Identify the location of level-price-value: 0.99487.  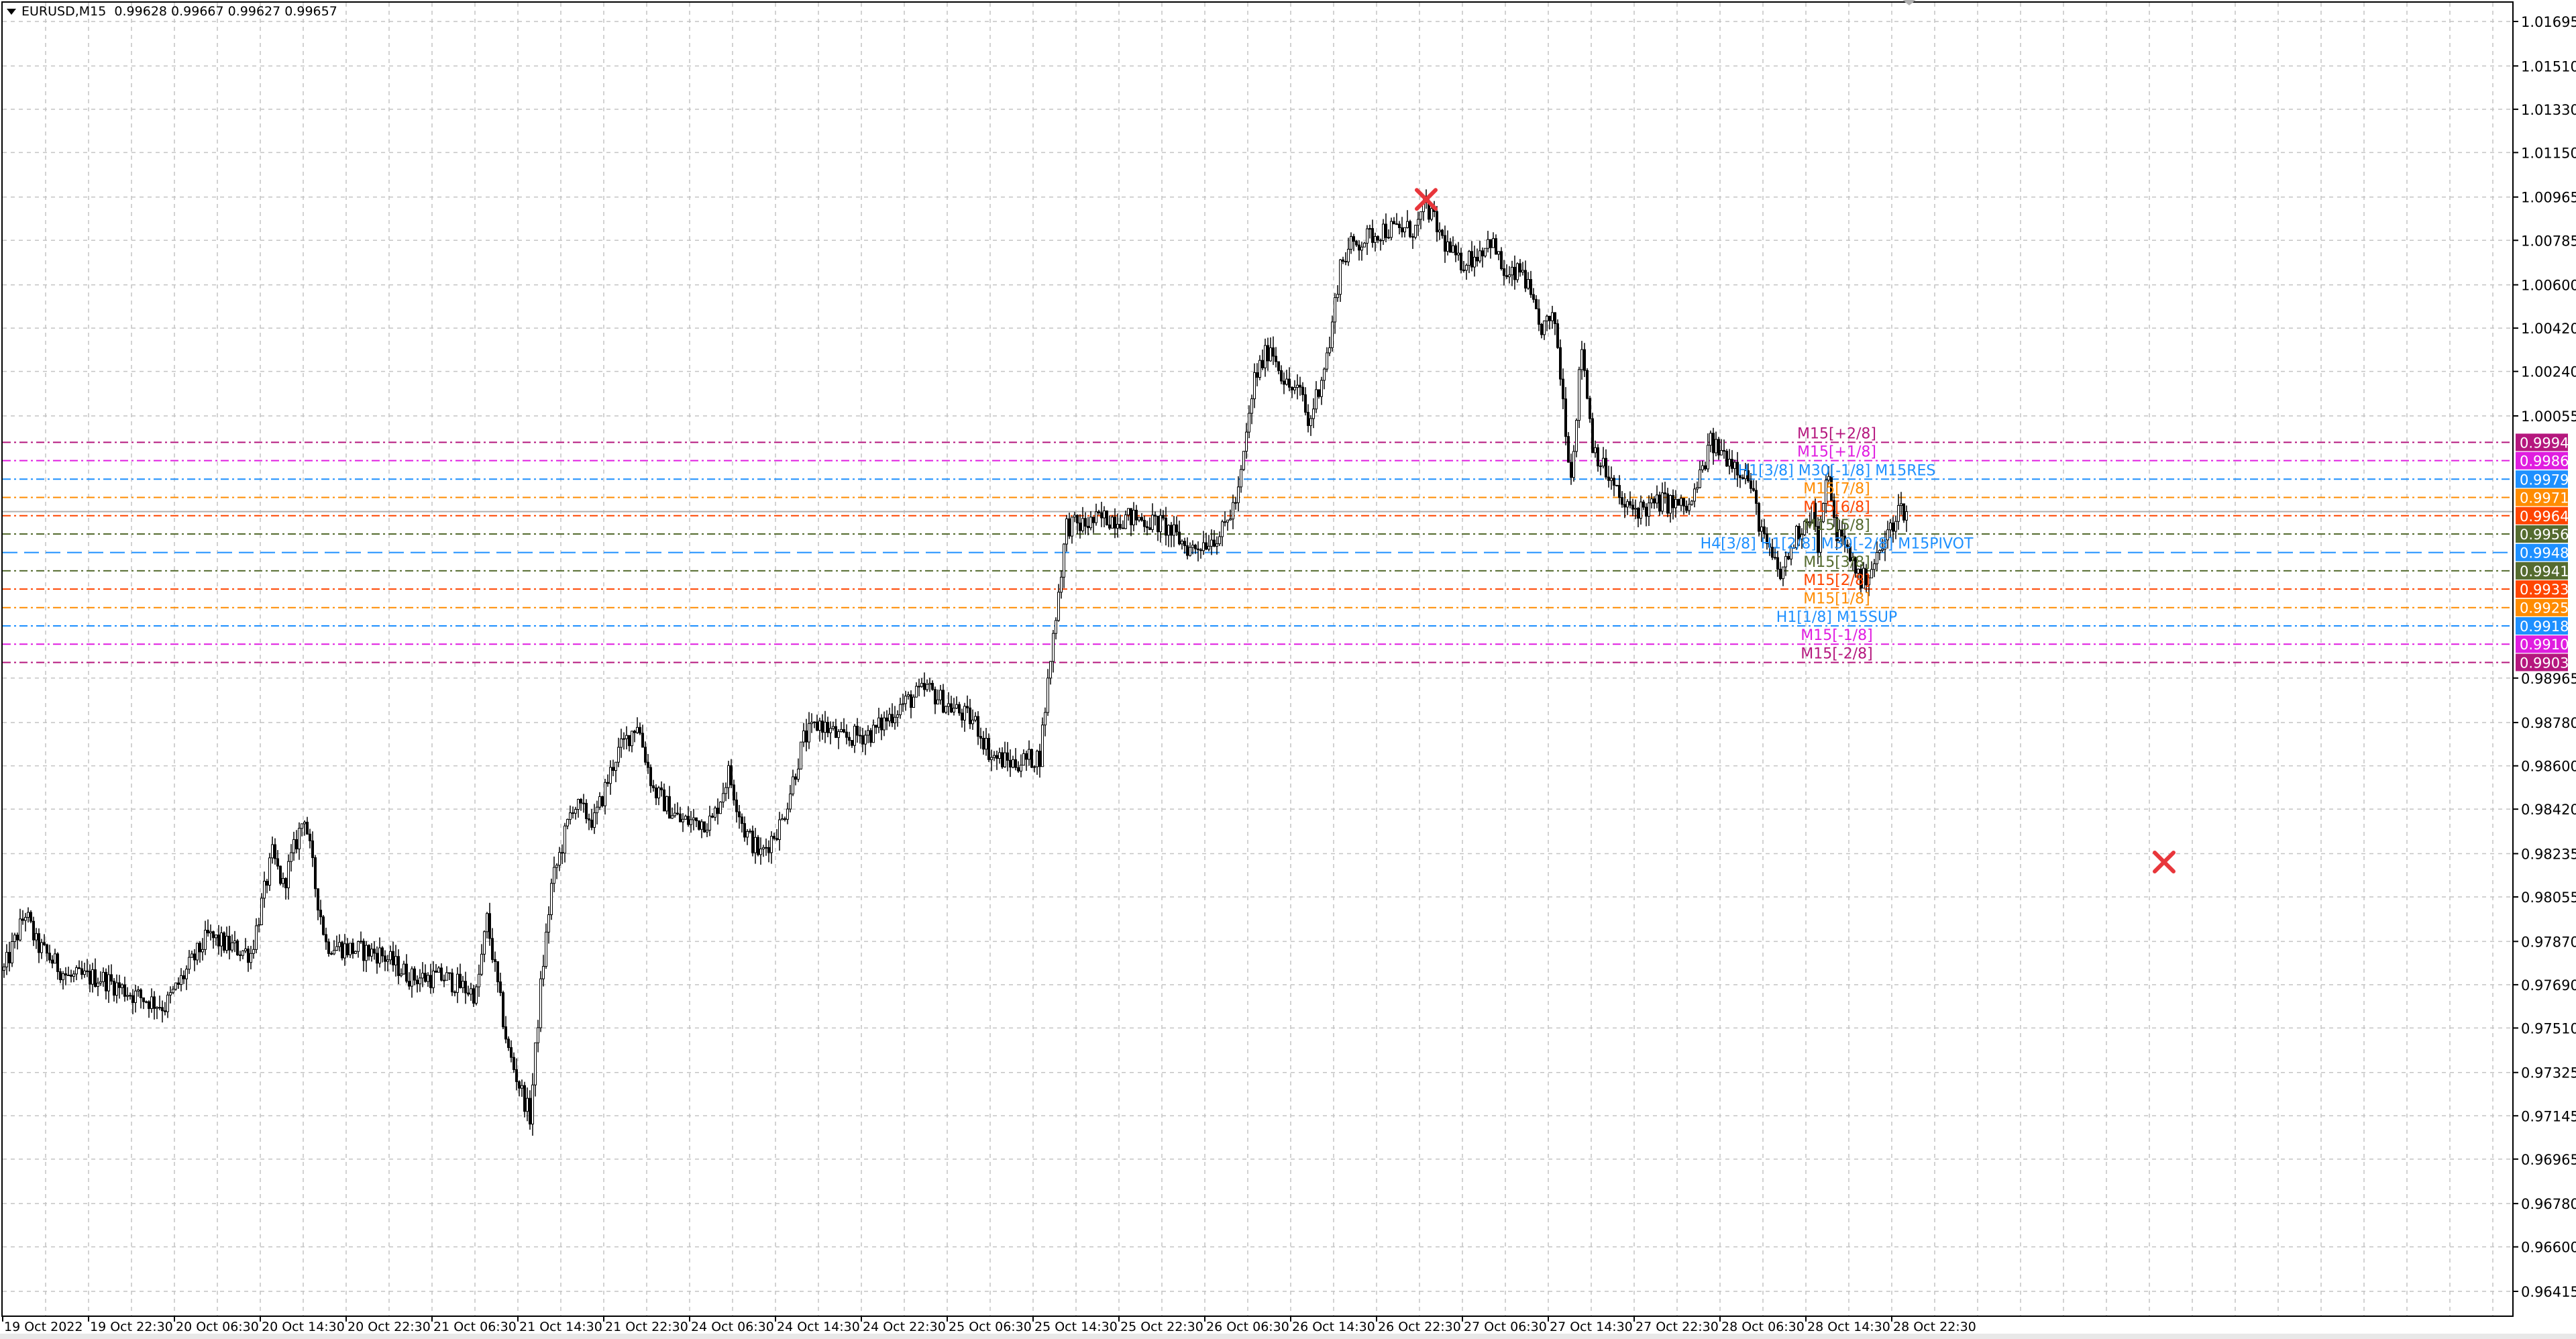
(2548, 553).